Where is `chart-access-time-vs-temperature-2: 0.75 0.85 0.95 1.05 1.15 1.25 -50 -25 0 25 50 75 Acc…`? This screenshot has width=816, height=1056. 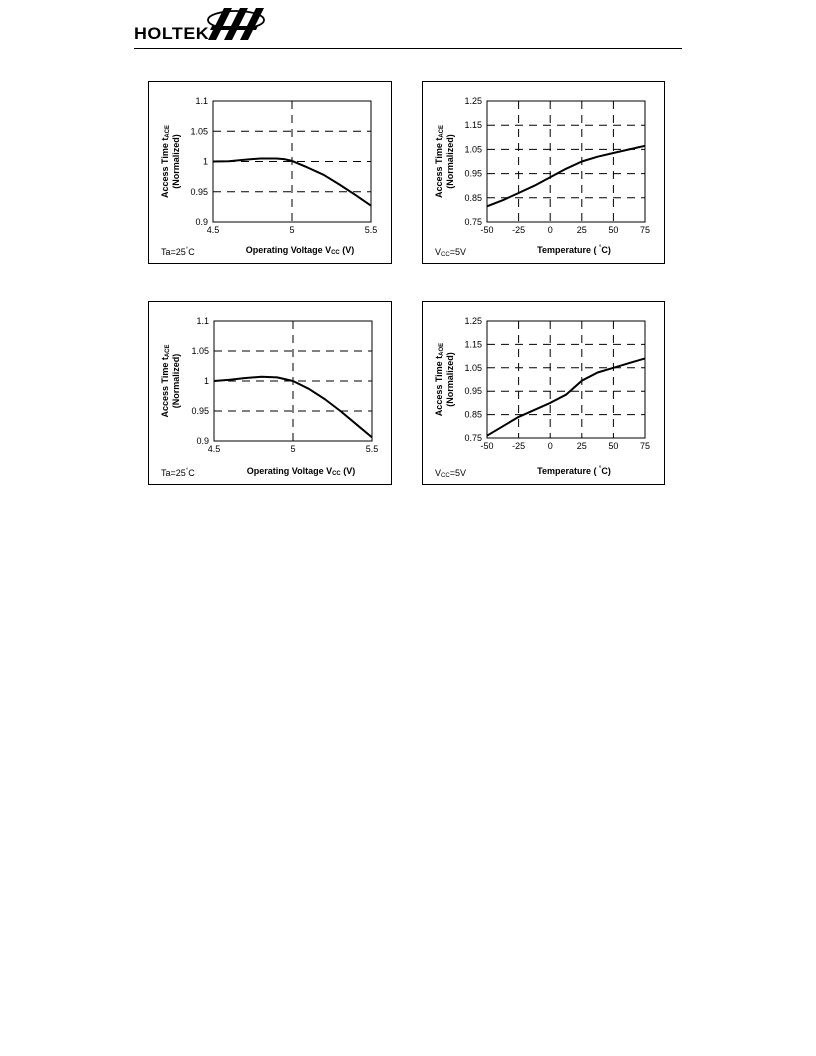
chart-access-time-vs-temperature-2: 0.75 0.85 0.95 1.05 1.15 1.25 -50 -25 0 25 50 75 Acc… is located at coordinates (543, 393).